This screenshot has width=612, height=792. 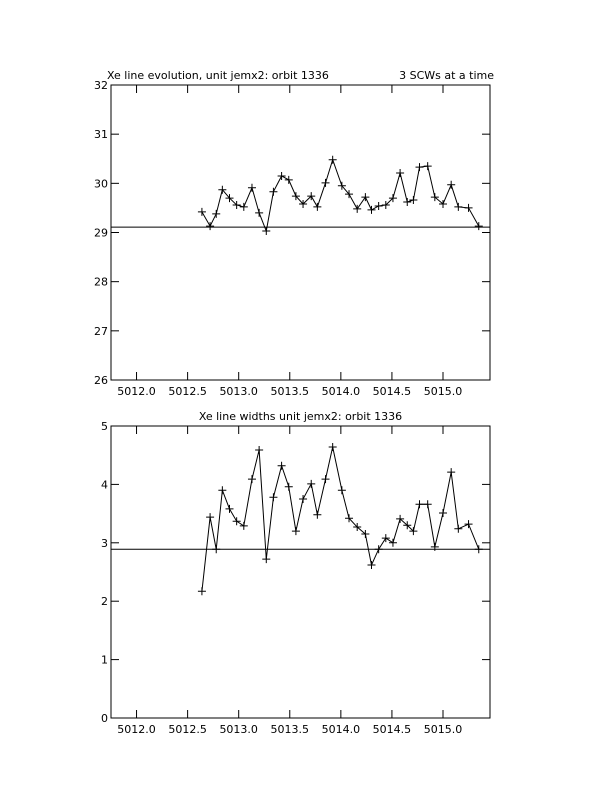 What do you see at coordinates (101, 134) in the screenshot?
I see `y-tick-label: 31` at bounding box center [101, 134].